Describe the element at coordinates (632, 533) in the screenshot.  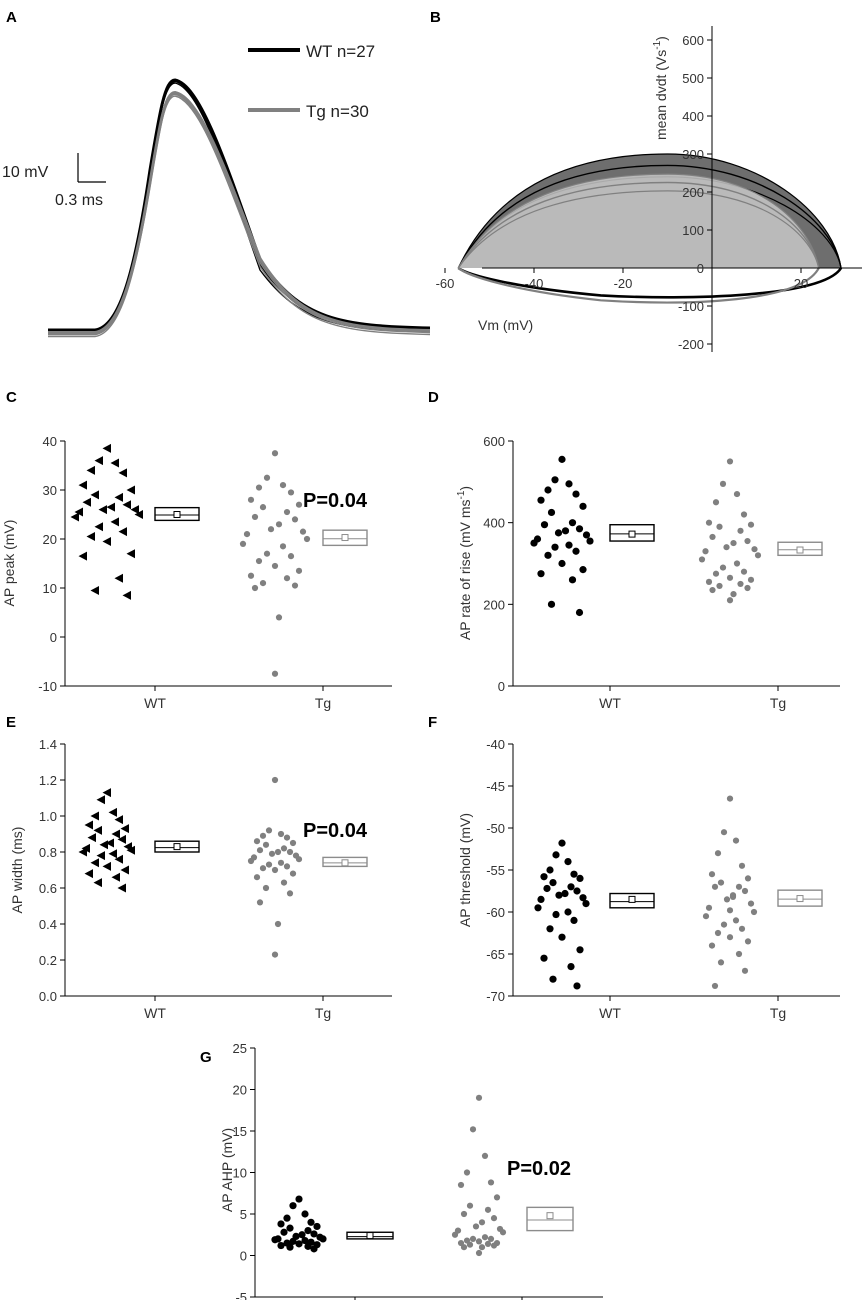
I see `d-wt-box` at that location.